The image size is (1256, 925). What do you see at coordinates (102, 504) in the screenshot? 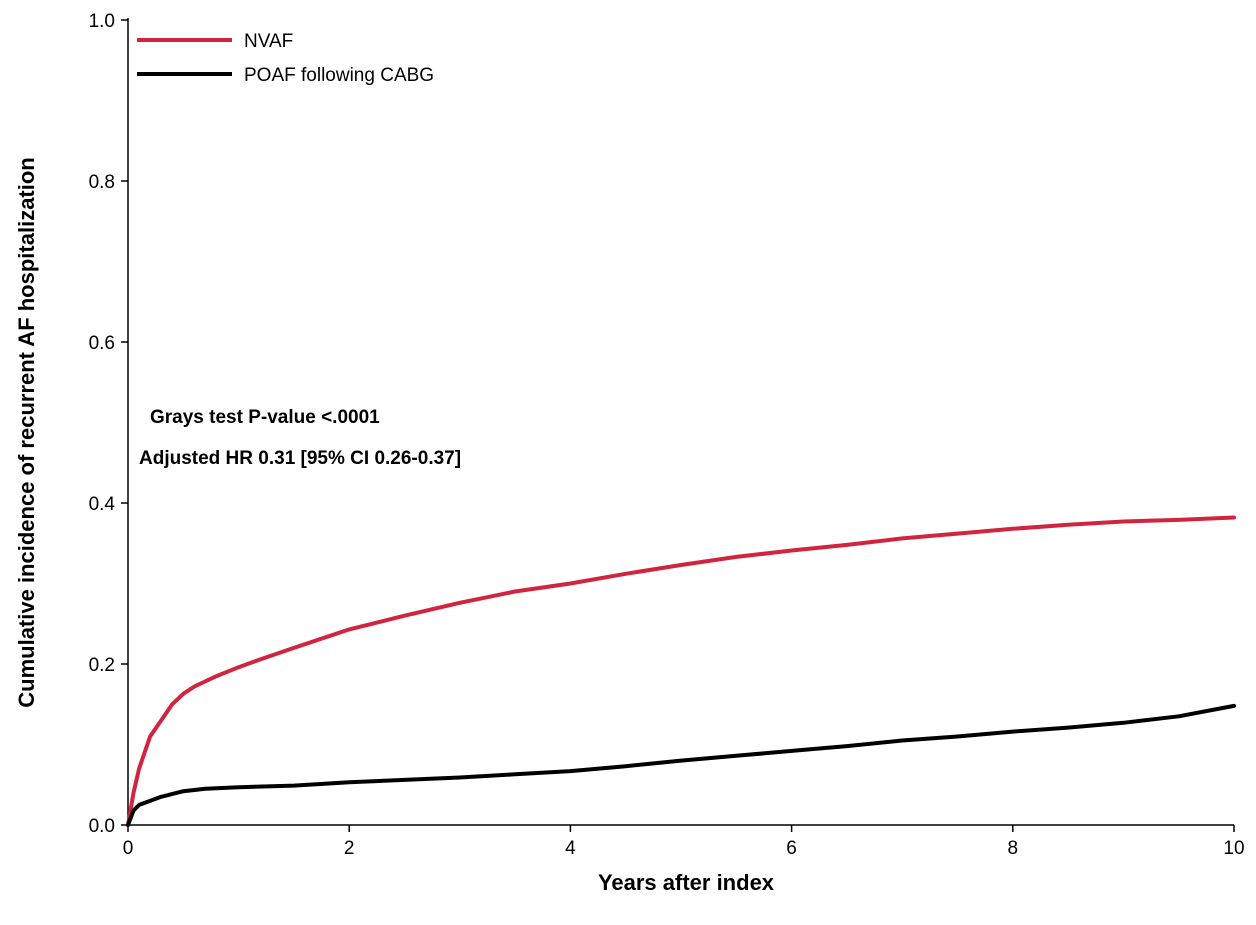
I see `y-tick-label: 0.4` at bounding box center [102, 504].